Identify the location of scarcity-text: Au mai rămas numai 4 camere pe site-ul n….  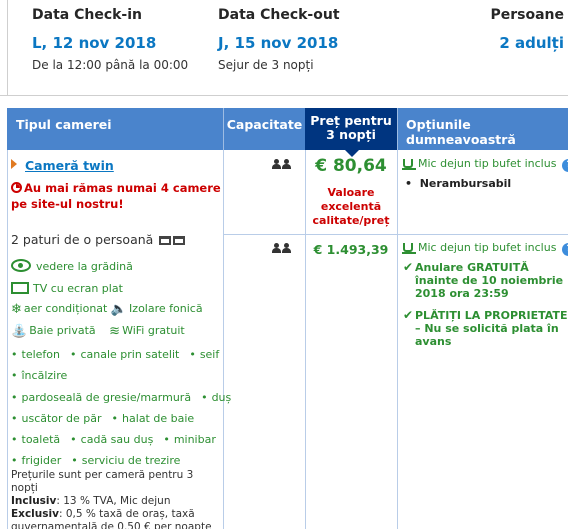
(116, 196).